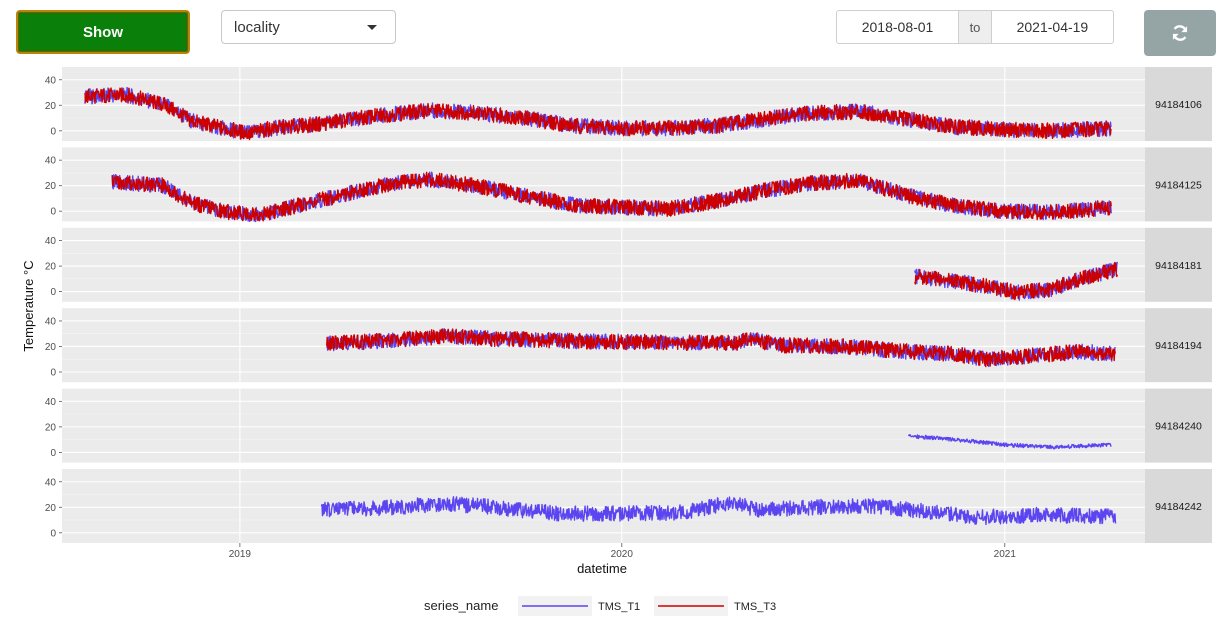  I want to click on date-range-separator: to, so click(975, 27).